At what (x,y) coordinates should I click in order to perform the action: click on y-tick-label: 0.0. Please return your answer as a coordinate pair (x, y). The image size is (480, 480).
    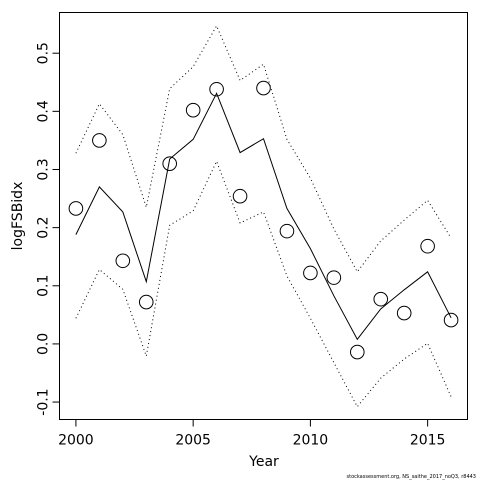
    Looking at the image, I should click on (44, 344).